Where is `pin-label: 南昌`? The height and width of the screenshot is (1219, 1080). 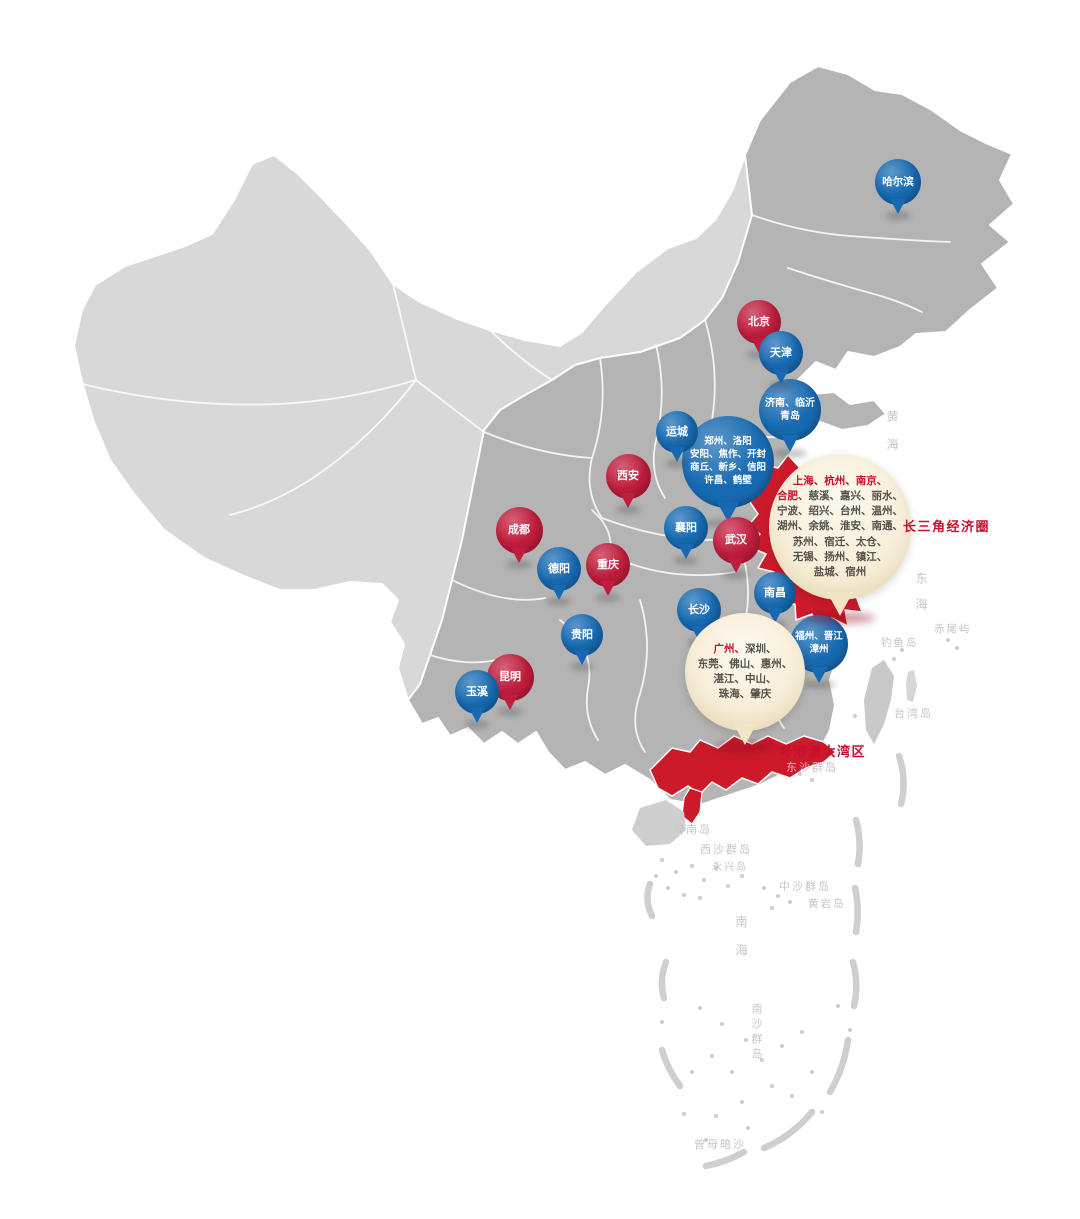 pin-label: 南昌 is located at coordinates (775, 592).